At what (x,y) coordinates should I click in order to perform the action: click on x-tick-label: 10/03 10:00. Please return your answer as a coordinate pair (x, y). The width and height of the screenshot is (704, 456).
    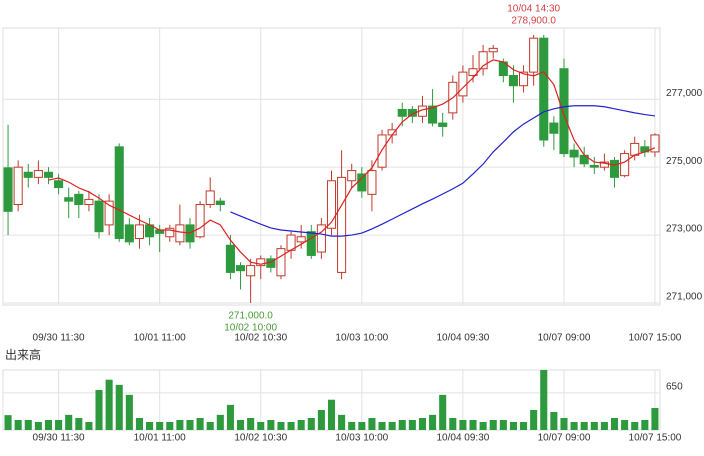
    Looking at the image, I should click on (361, 338).